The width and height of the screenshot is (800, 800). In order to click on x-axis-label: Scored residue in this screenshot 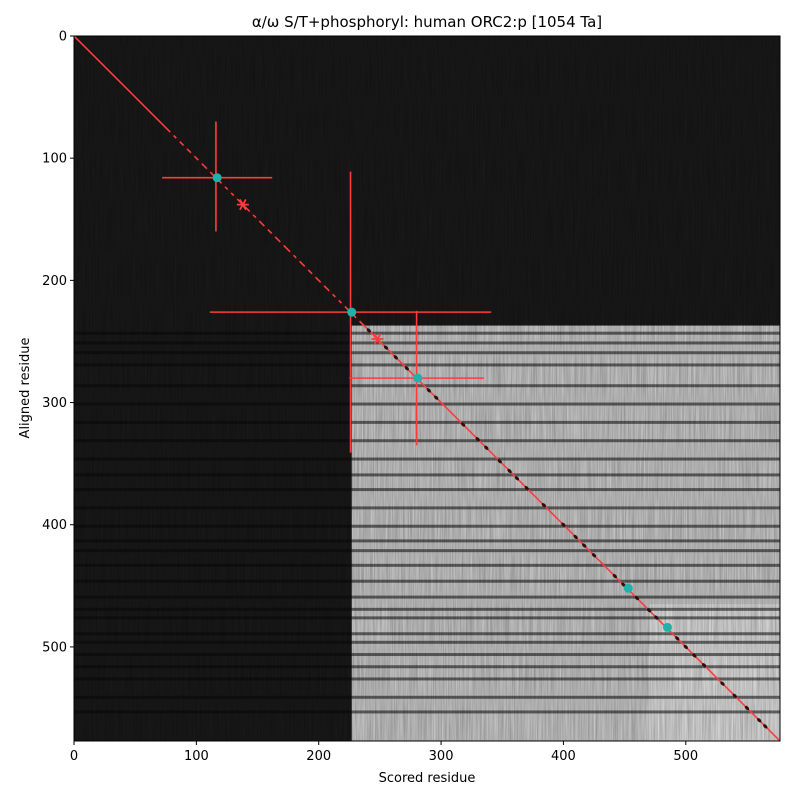, I will do `click(427, 778)`.